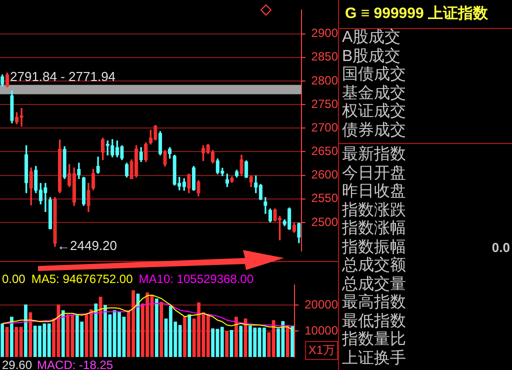  What do you see at coordinates (75, 364) in the screenshot?
I see `text: MACD: -18.25` at bounding box center [75, 364].